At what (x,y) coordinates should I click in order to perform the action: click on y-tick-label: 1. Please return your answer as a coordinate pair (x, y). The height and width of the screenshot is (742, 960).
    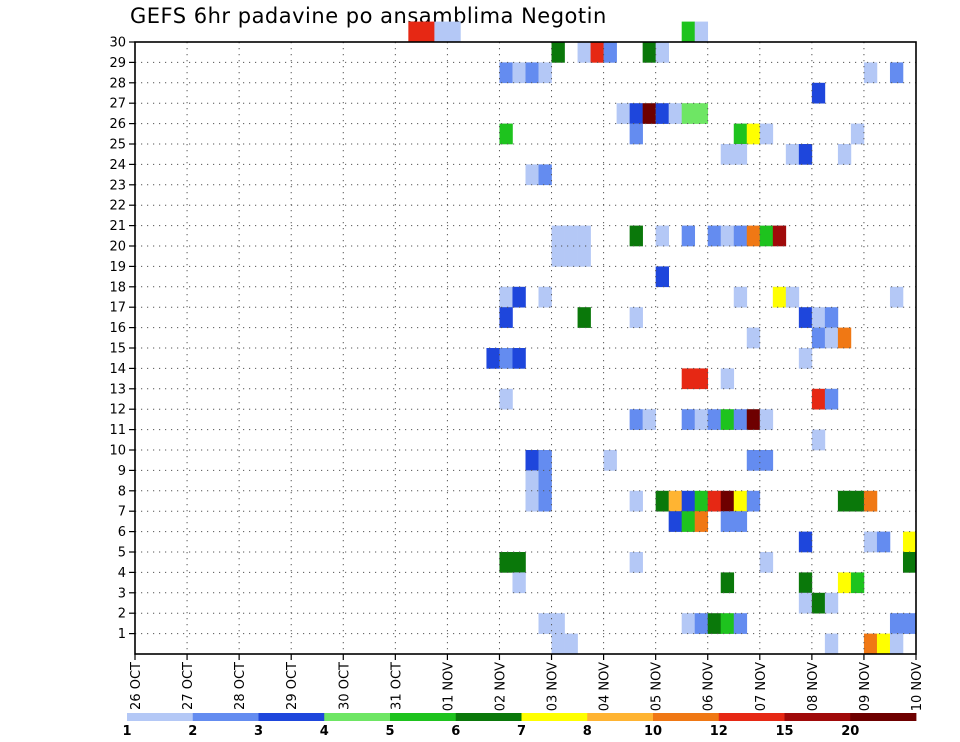
    Looking at the image, I should click on (122, 634).